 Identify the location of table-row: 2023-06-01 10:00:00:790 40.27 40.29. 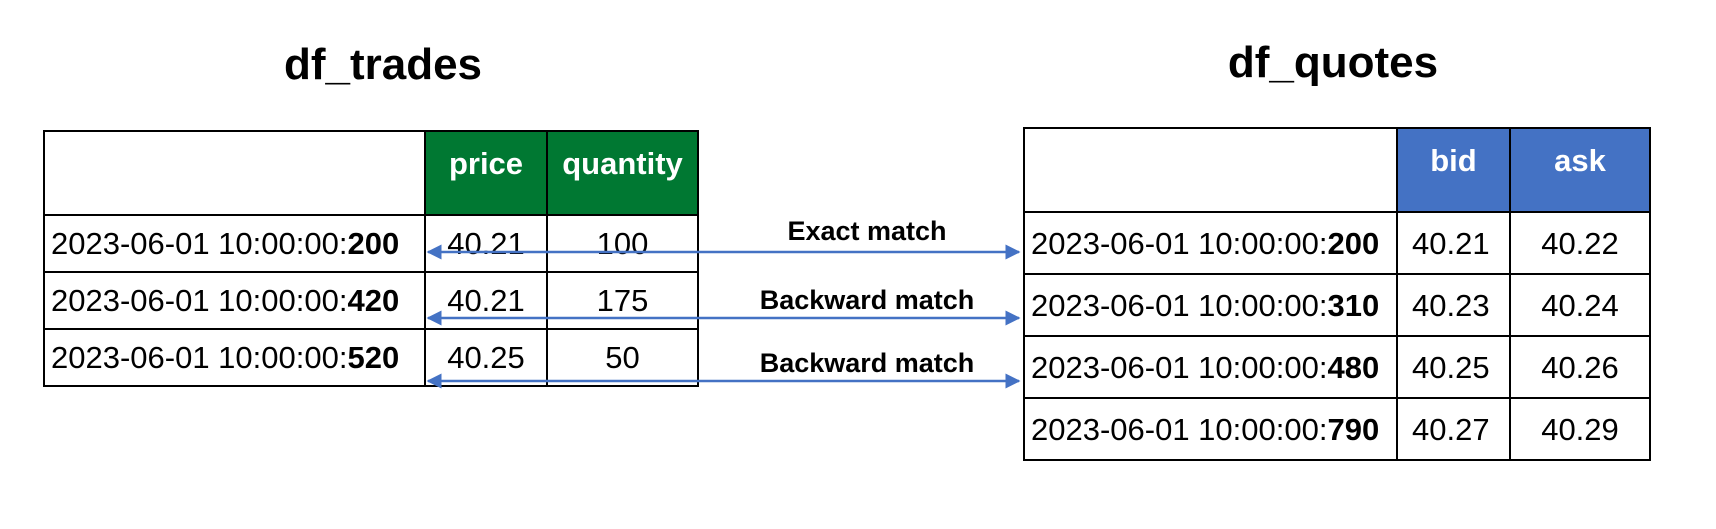
(1337, 429).